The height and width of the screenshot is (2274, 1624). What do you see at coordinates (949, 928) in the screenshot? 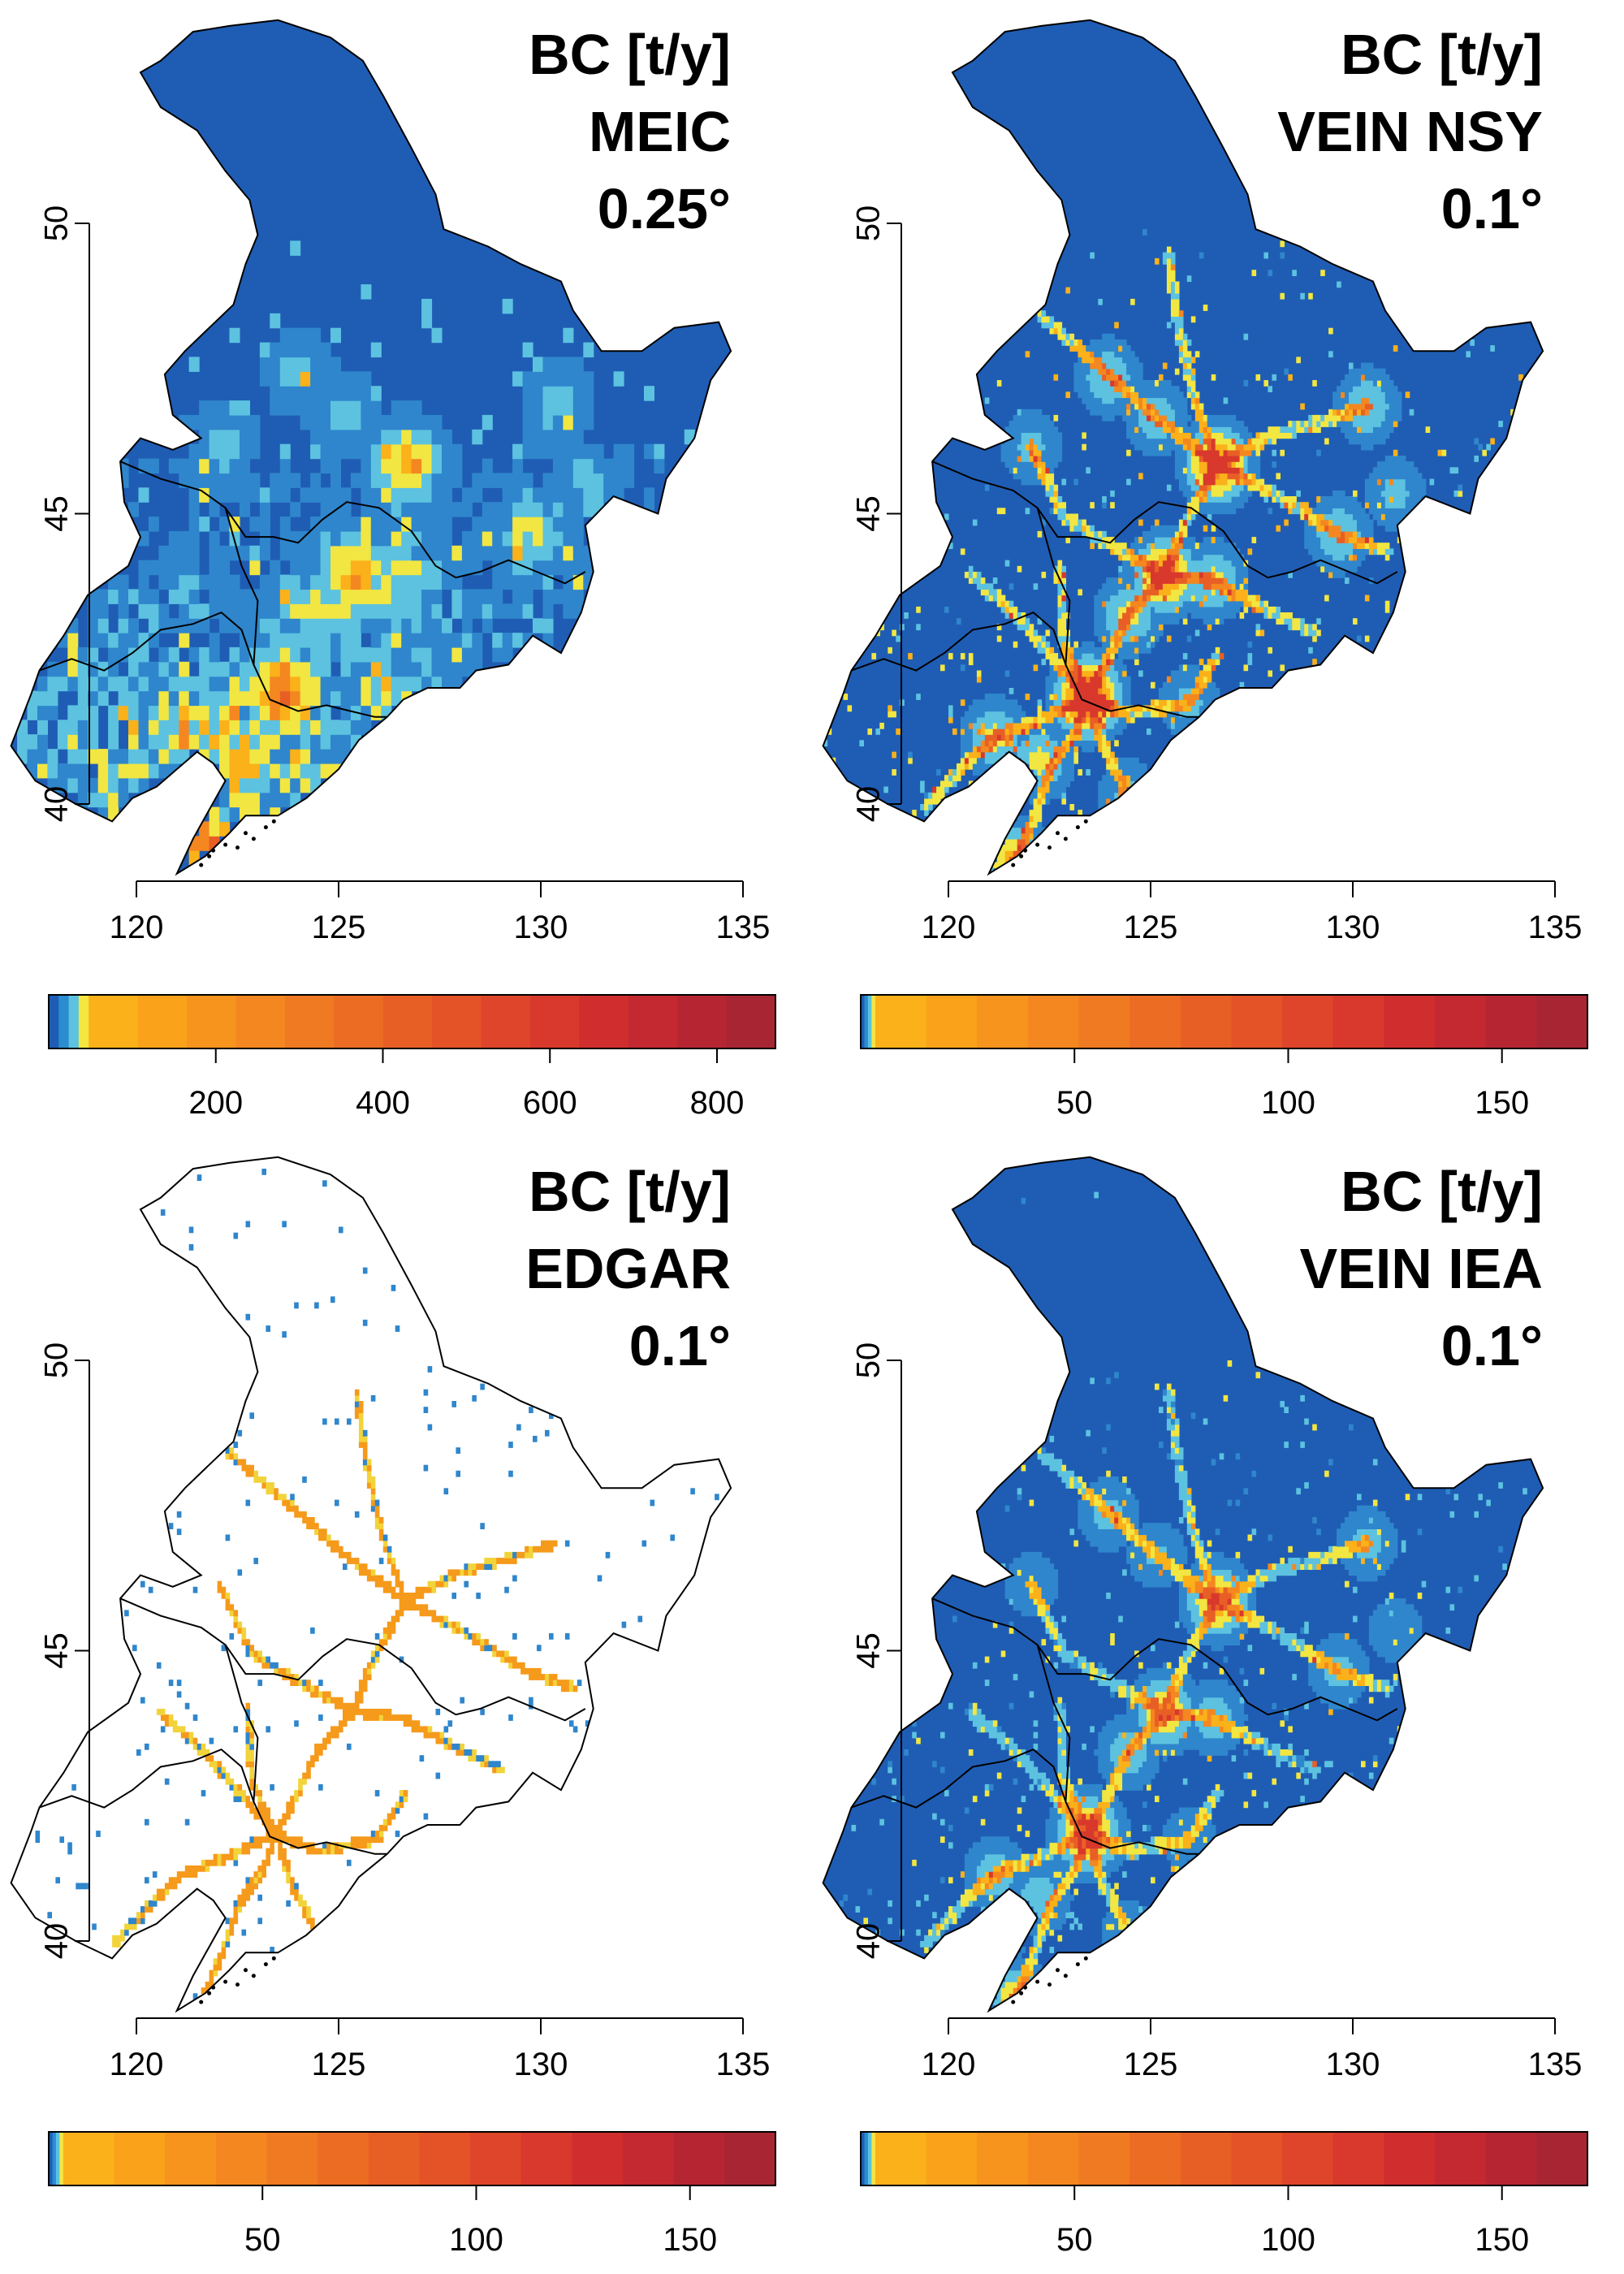
I see `x-tick-label: 120` at bounding box center [949, 928].